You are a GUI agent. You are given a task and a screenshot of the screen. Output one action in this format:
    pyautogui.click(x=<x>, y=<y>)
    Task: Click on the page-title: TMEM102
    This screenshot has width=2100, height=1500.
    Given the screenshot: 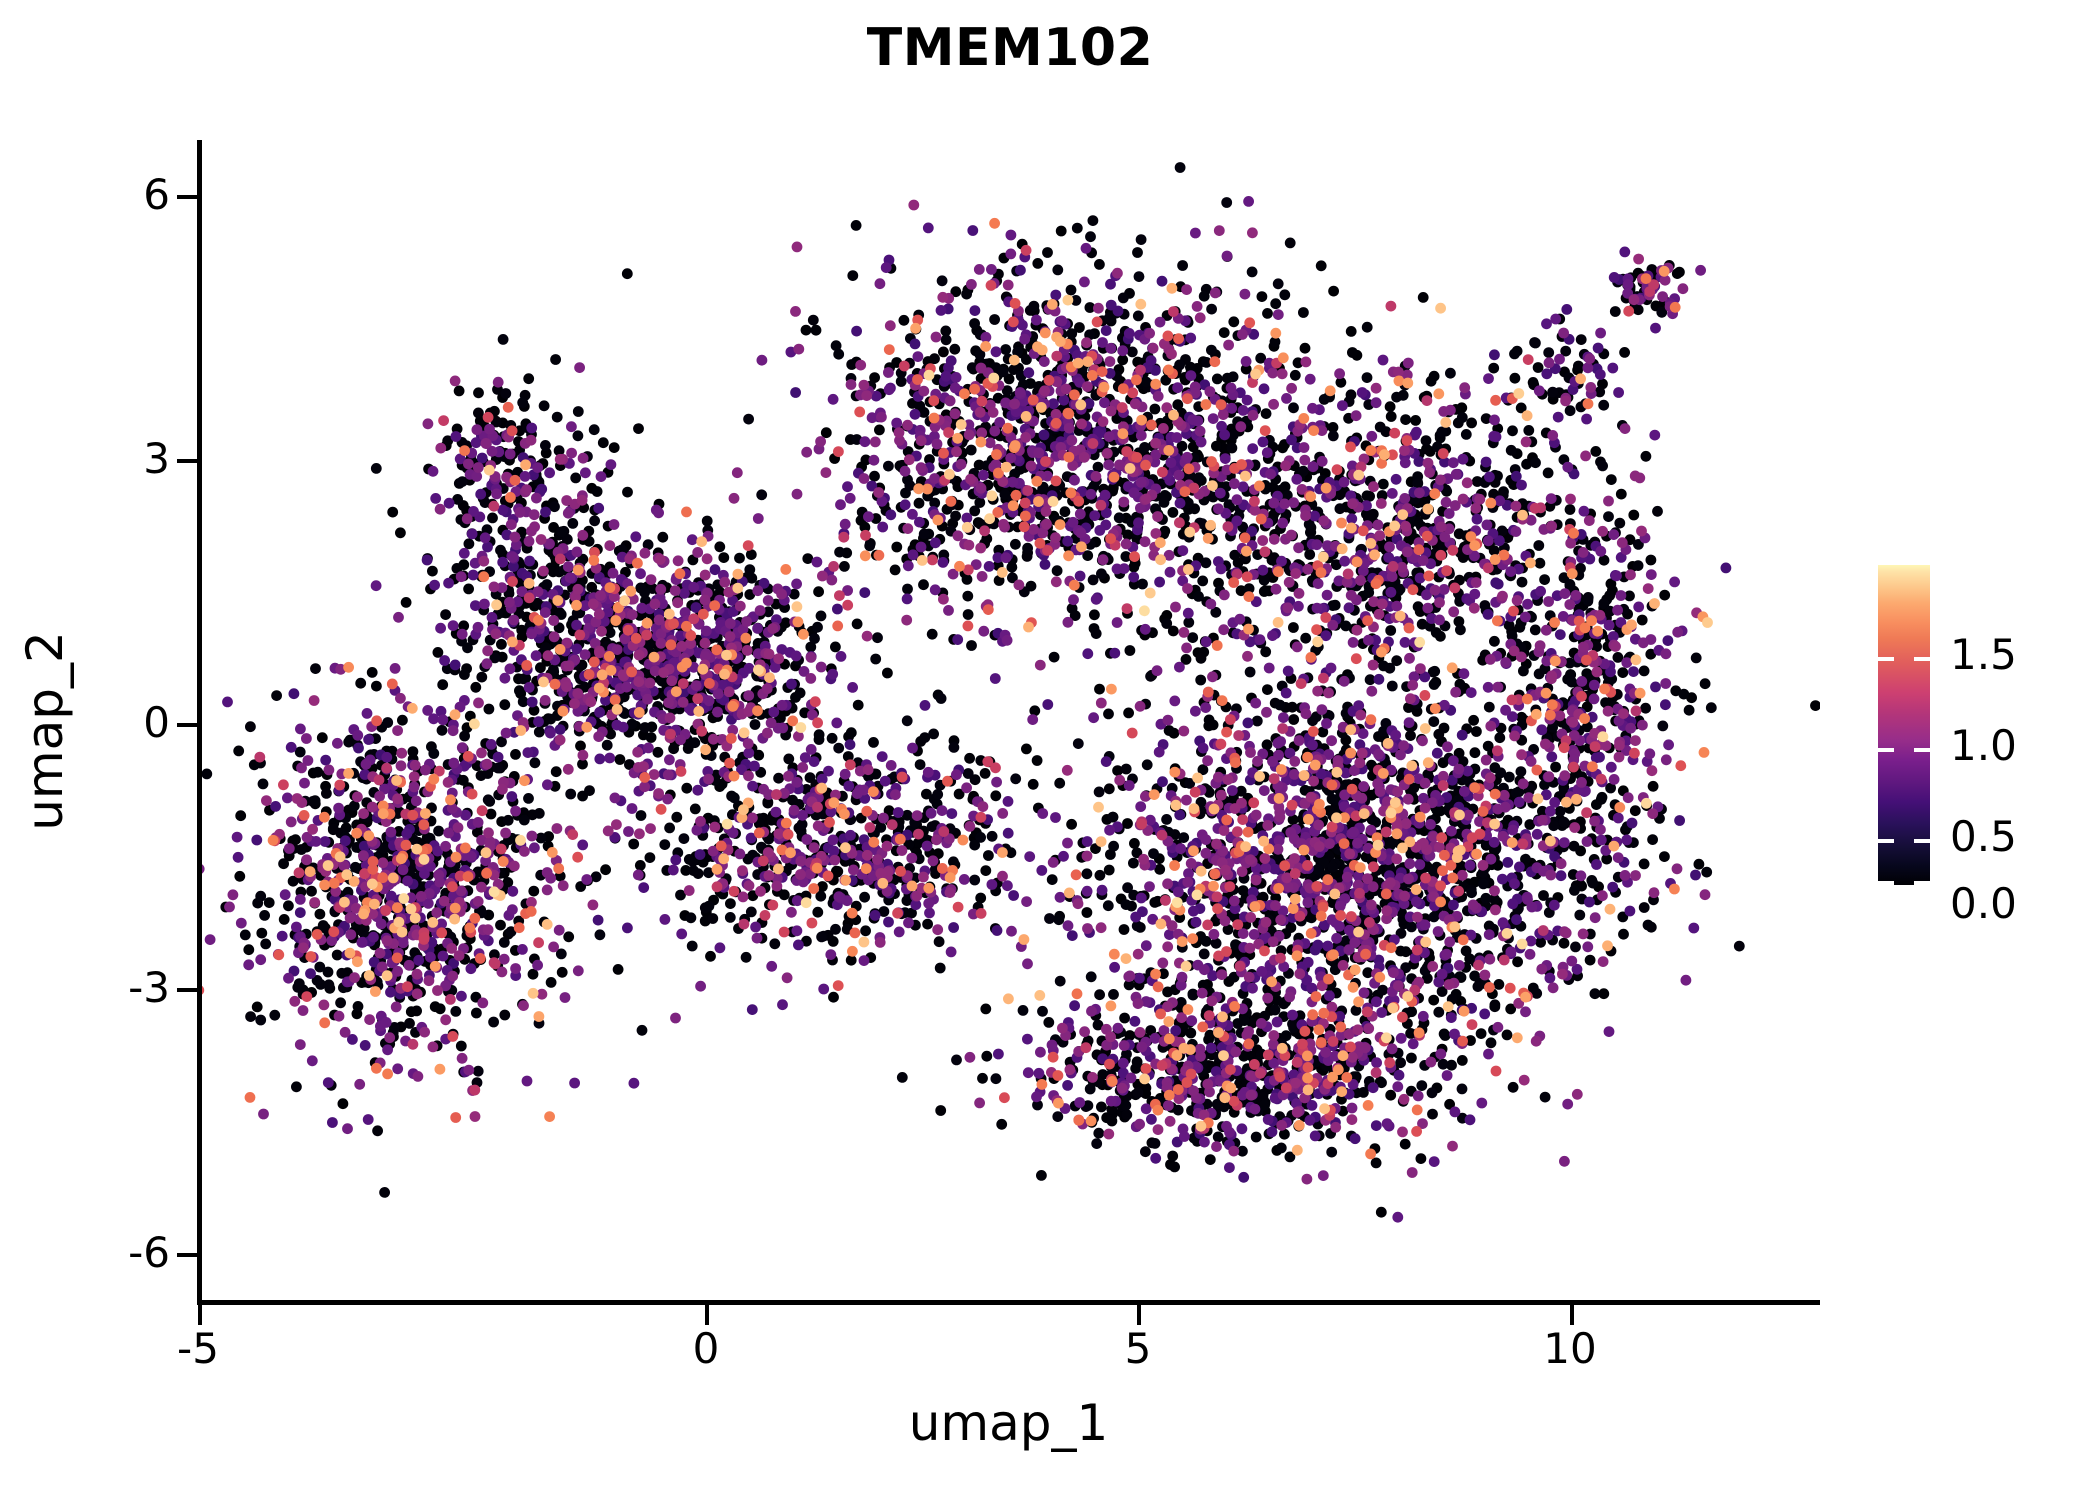 What is the action you would take?
    pyautogui.click(x=1010, y=48)
    